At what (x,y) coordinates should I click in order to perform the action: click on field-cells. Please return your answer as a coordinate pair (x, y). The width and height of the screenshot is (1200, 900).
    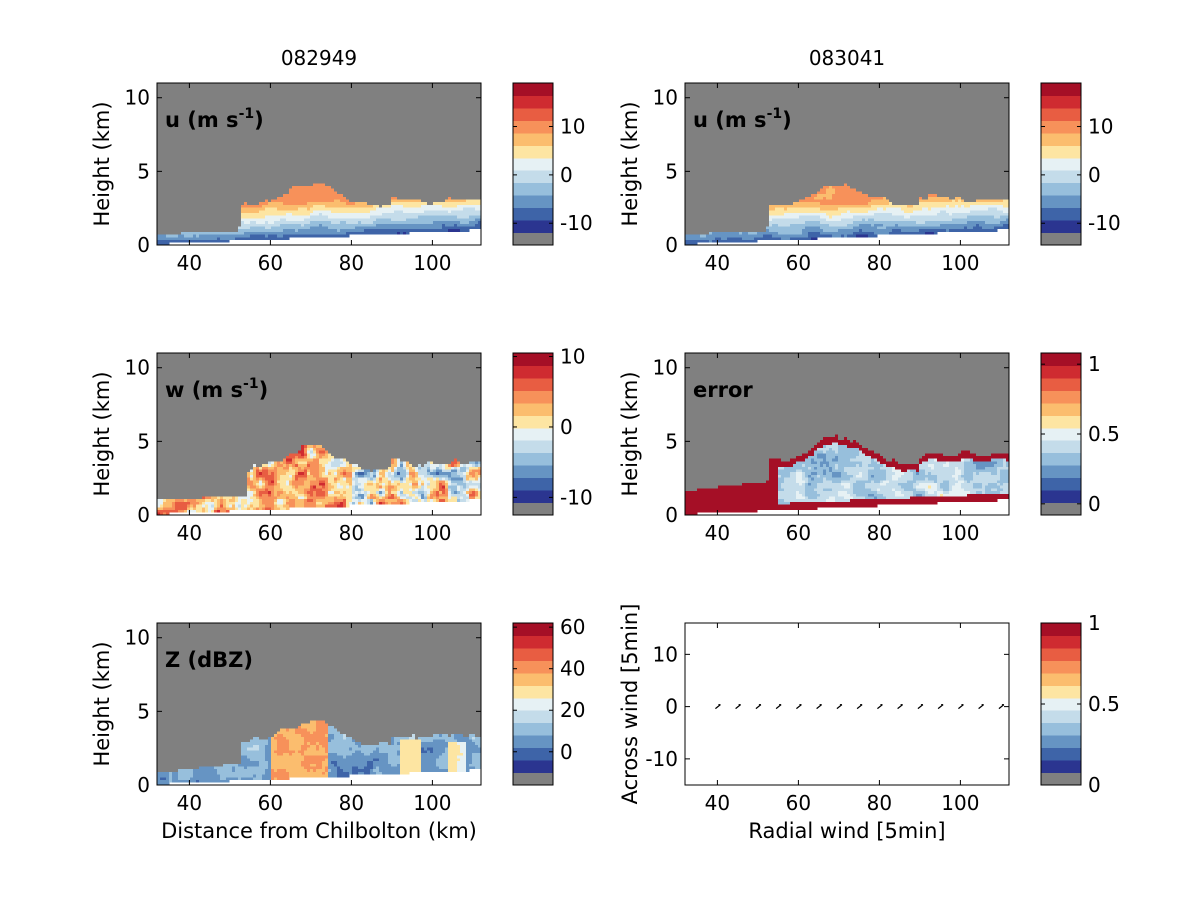
    Looking at the image, I should click on (319, 164).